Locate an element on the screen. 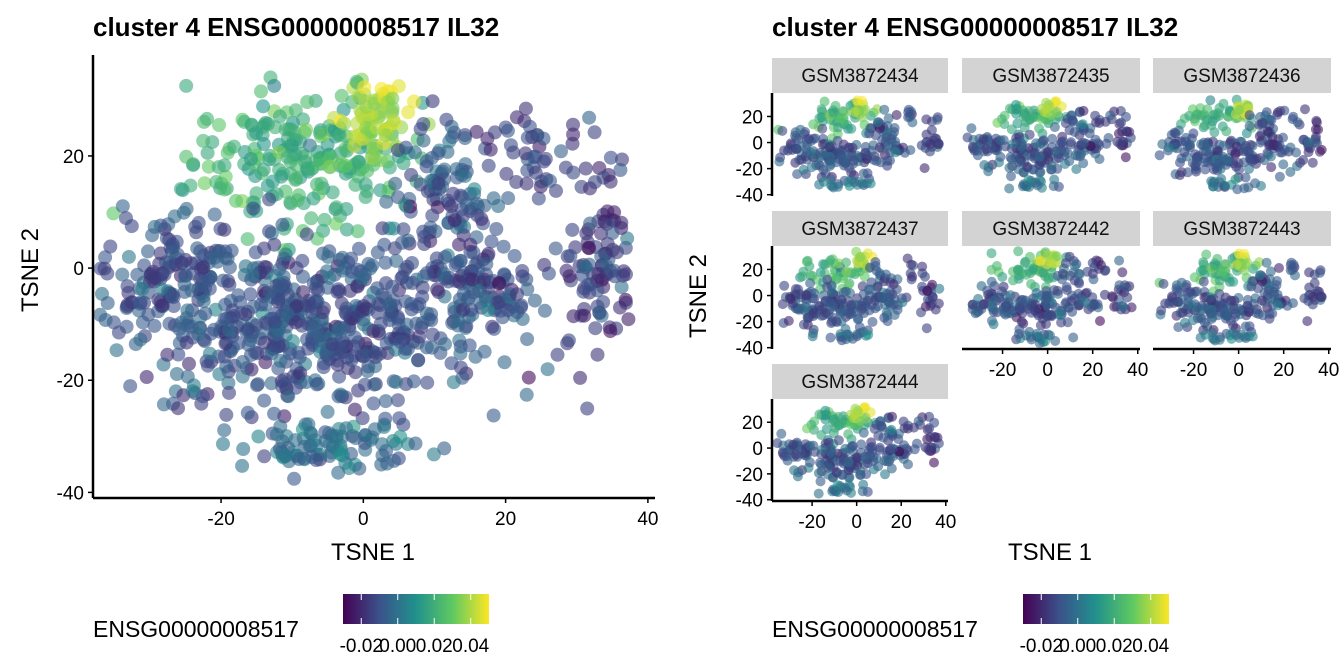 This screenshot has width=1344, height=672. facet-strip-label: GSM3872443 is located at coordinates (1241, 229).